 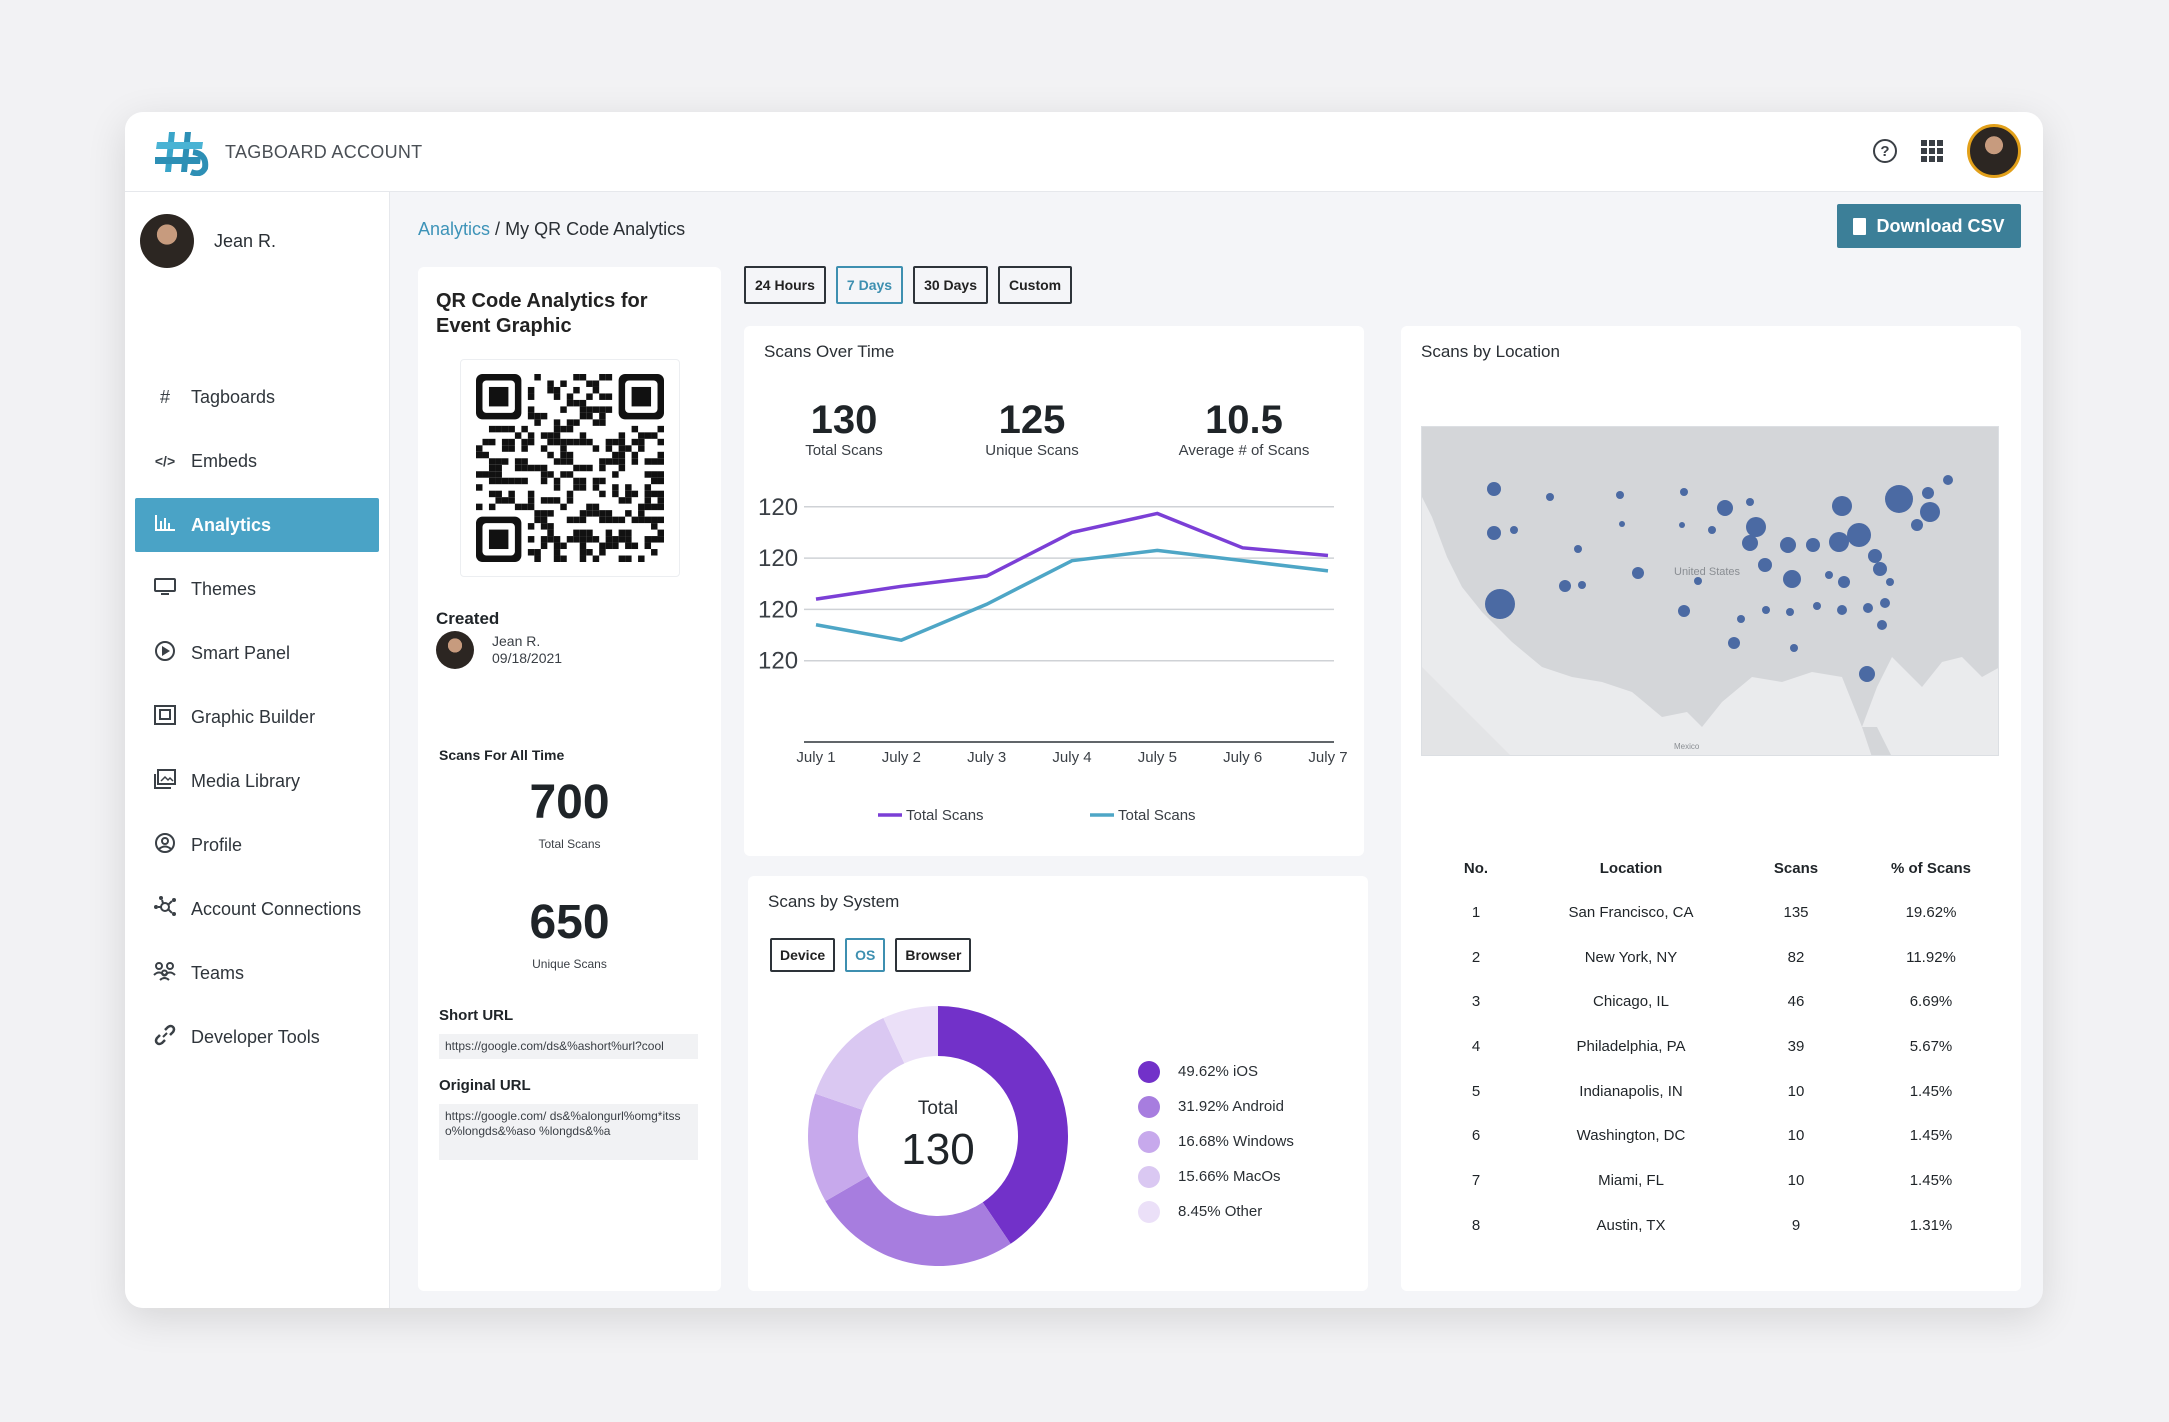 What do you see at coordinates (918, 1221) in the screenshot?
I see `donut-slice` at bounding box center [918, 1221].